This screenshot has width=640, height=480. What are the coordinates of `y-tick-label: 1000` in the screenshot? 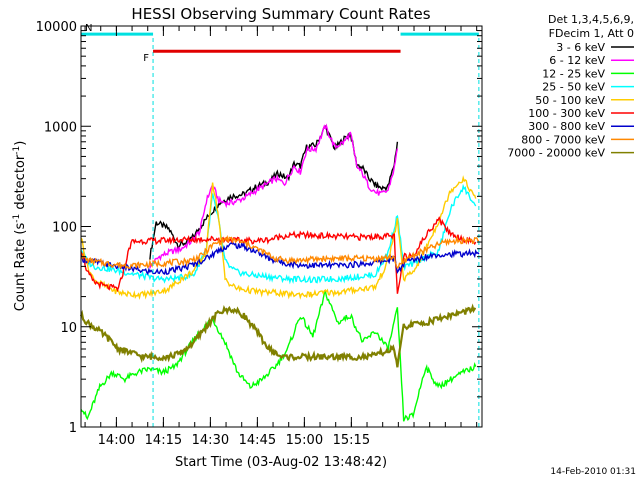 It's located at (60, 127).